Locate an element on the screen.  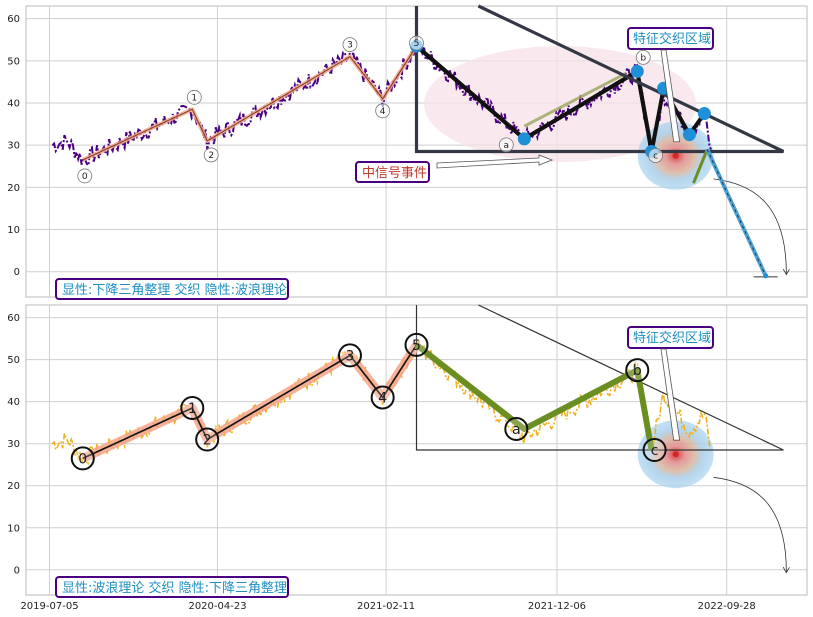
top-caption-box: 显性:下降三角整理 交织 隐性:波浪理论 is located at coordinates (172, 289).